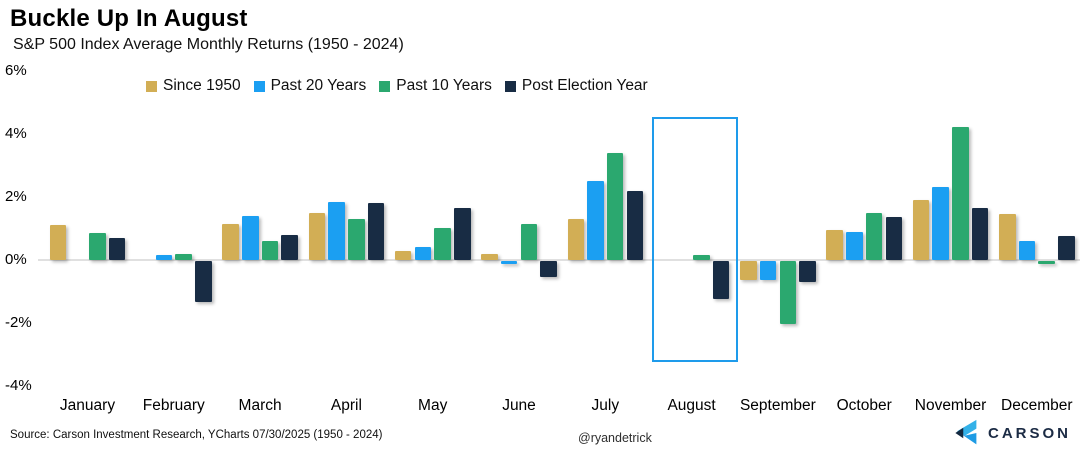  What do you see at coordinates (18, 323) in the screenshot?
I see `y-axis-label--2: -2%` at bounding box center [18, 323].